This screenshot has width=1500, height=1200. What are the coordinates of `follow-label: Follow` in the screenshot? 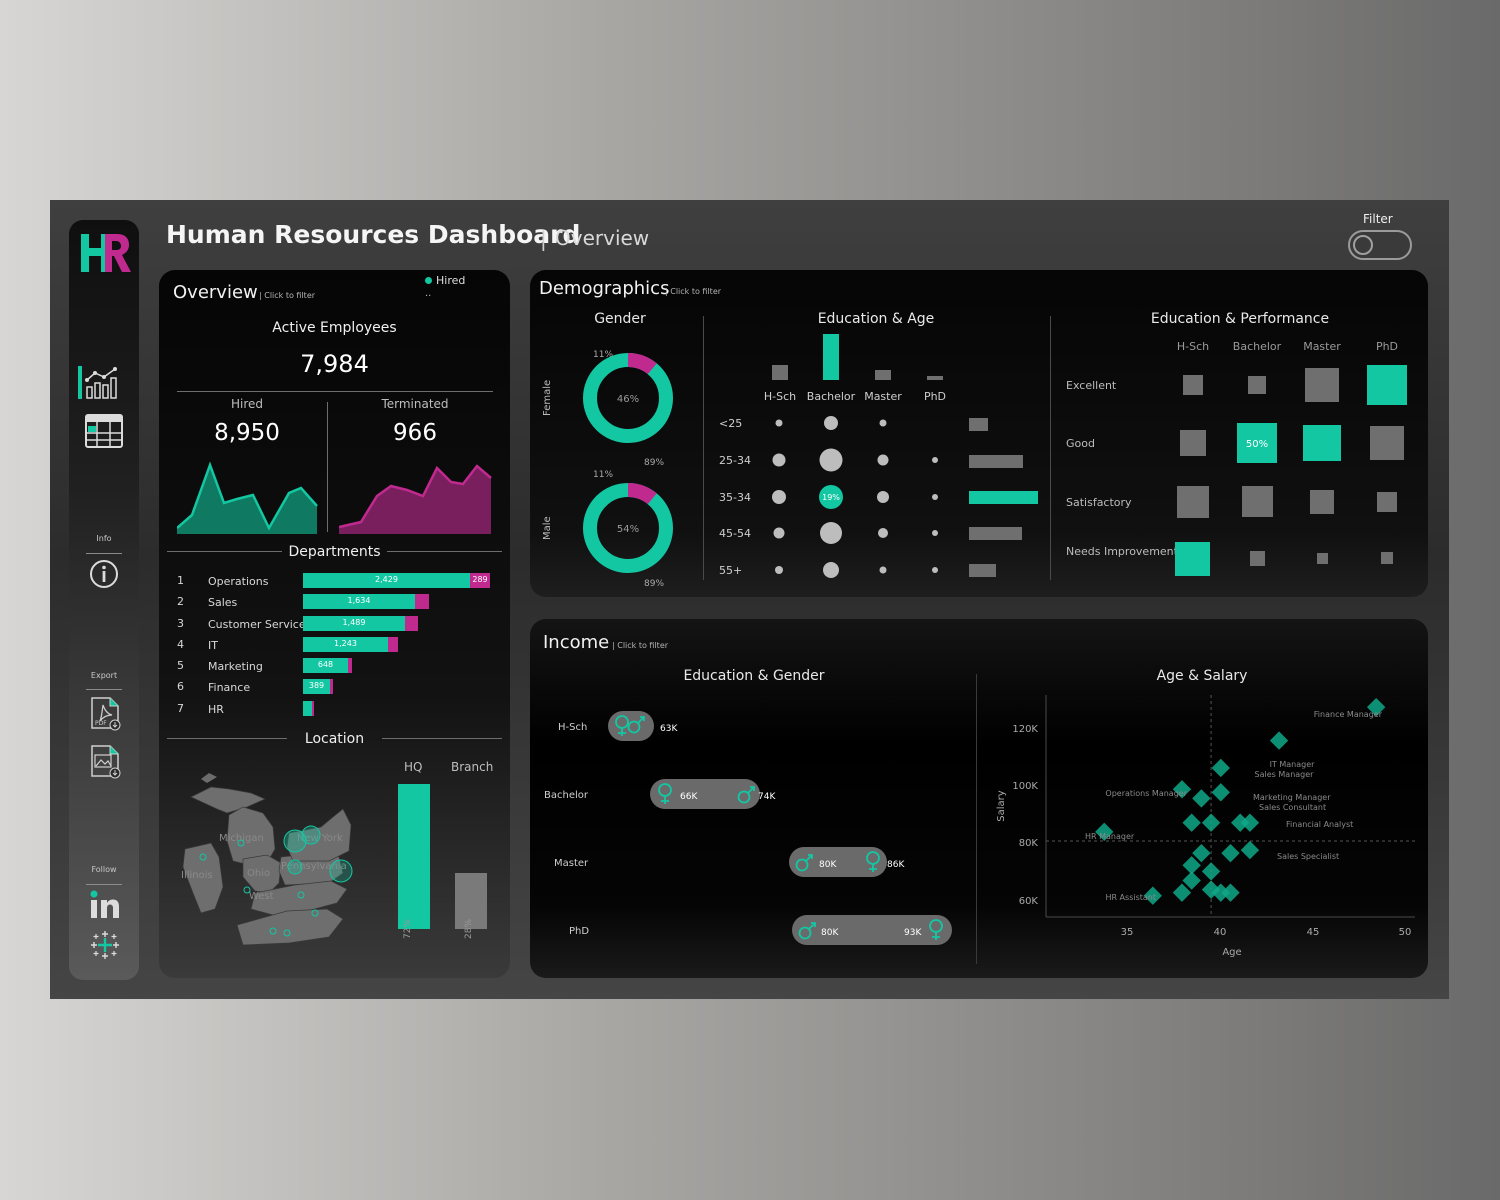 It's located at (104, 869).